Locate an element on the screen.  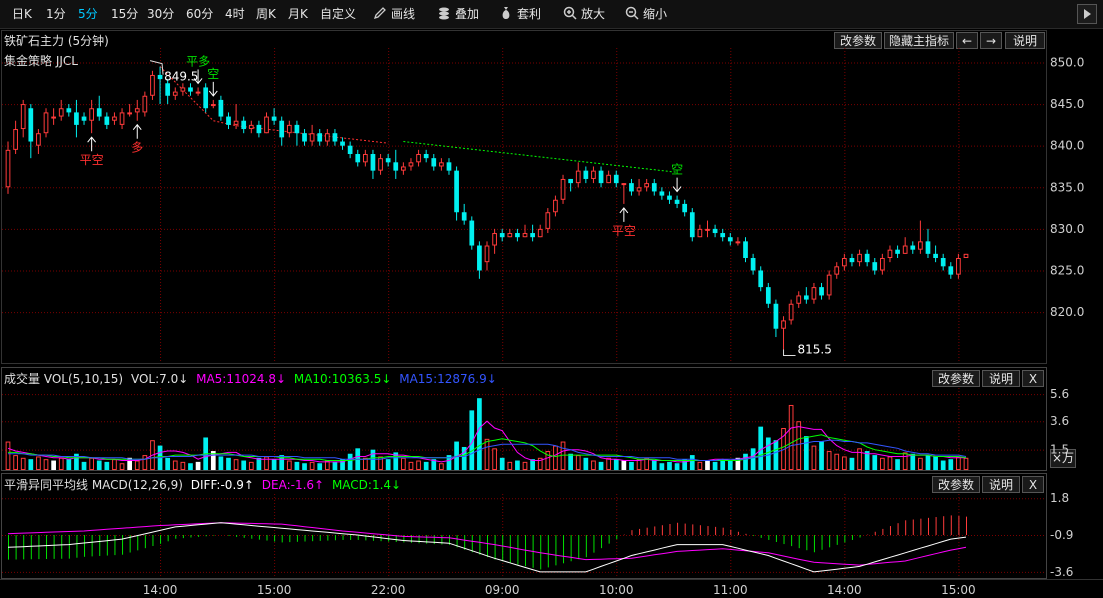
vol-label: 成交量 VOL(5,10,15) is located at coordinates (64, 379).